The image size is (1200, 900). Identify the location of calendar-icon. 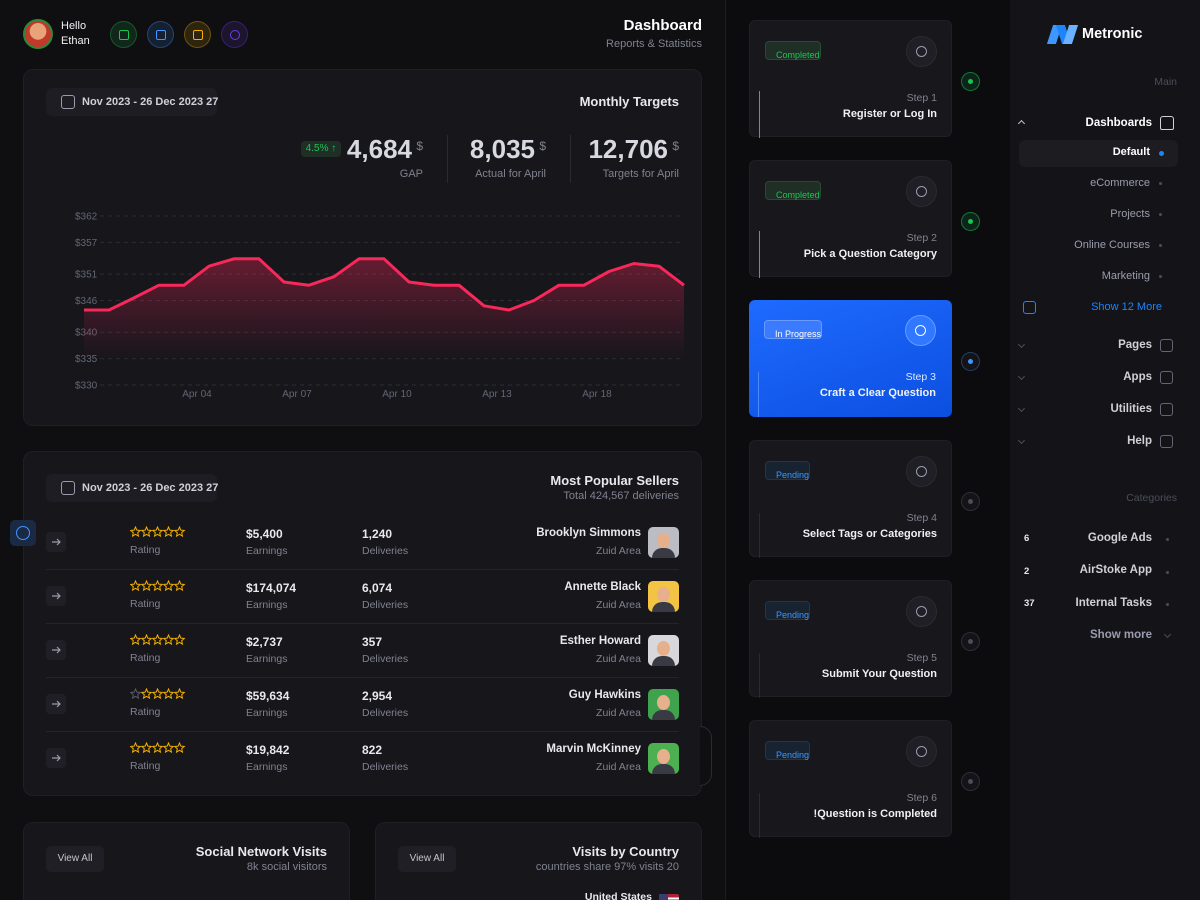
(68, 488).